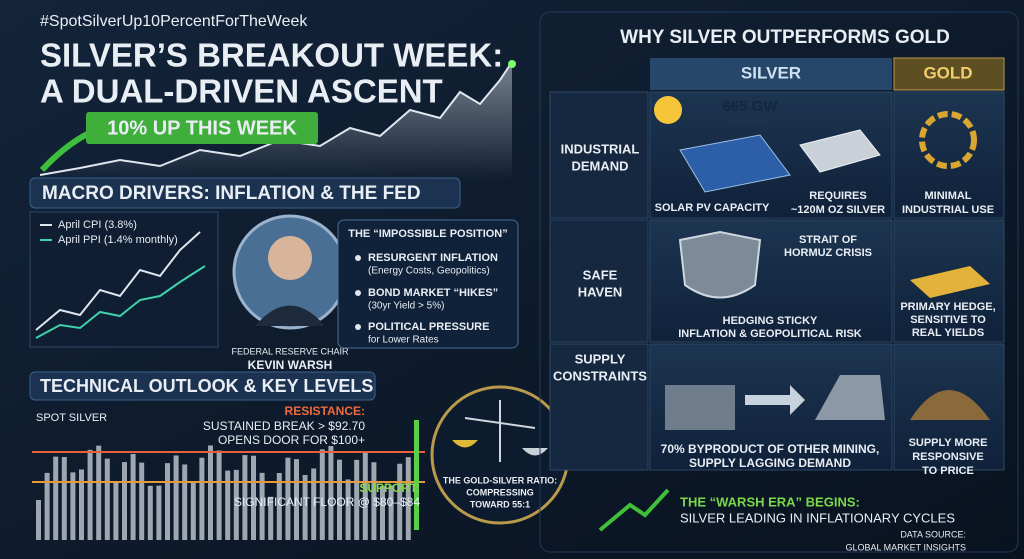 The height and width of the screenshot is (559, 1024). What do you see at coordinates (535, 452) in the screenshot?
I see `scale-pan-silver` at bounding box center [535, 452].